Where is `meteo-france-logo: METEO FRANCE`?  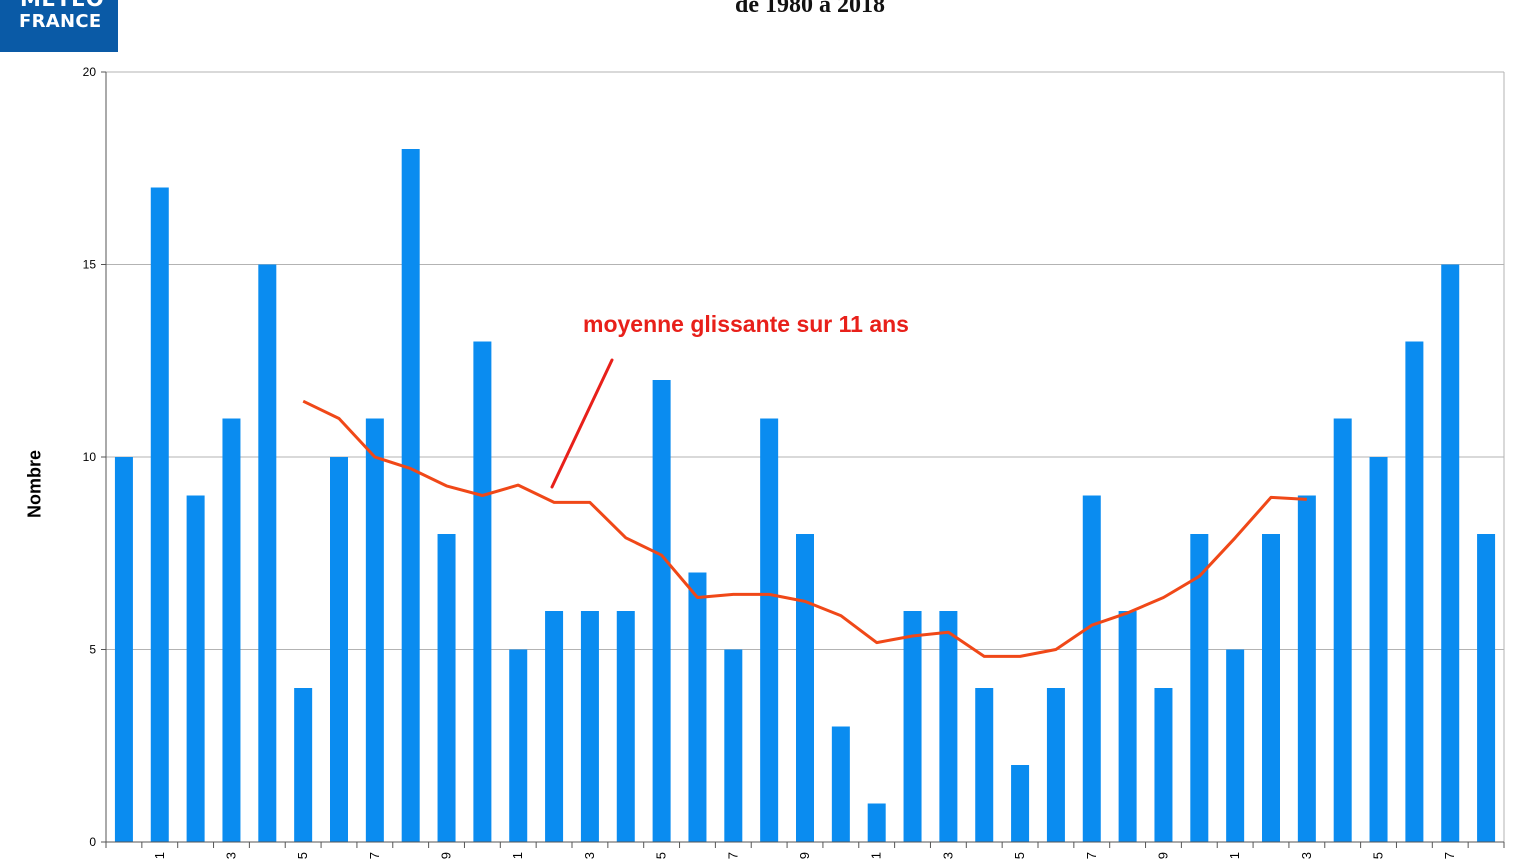 meteo-france-logo: METEO FRANCE is located at coordinates (59, 26).